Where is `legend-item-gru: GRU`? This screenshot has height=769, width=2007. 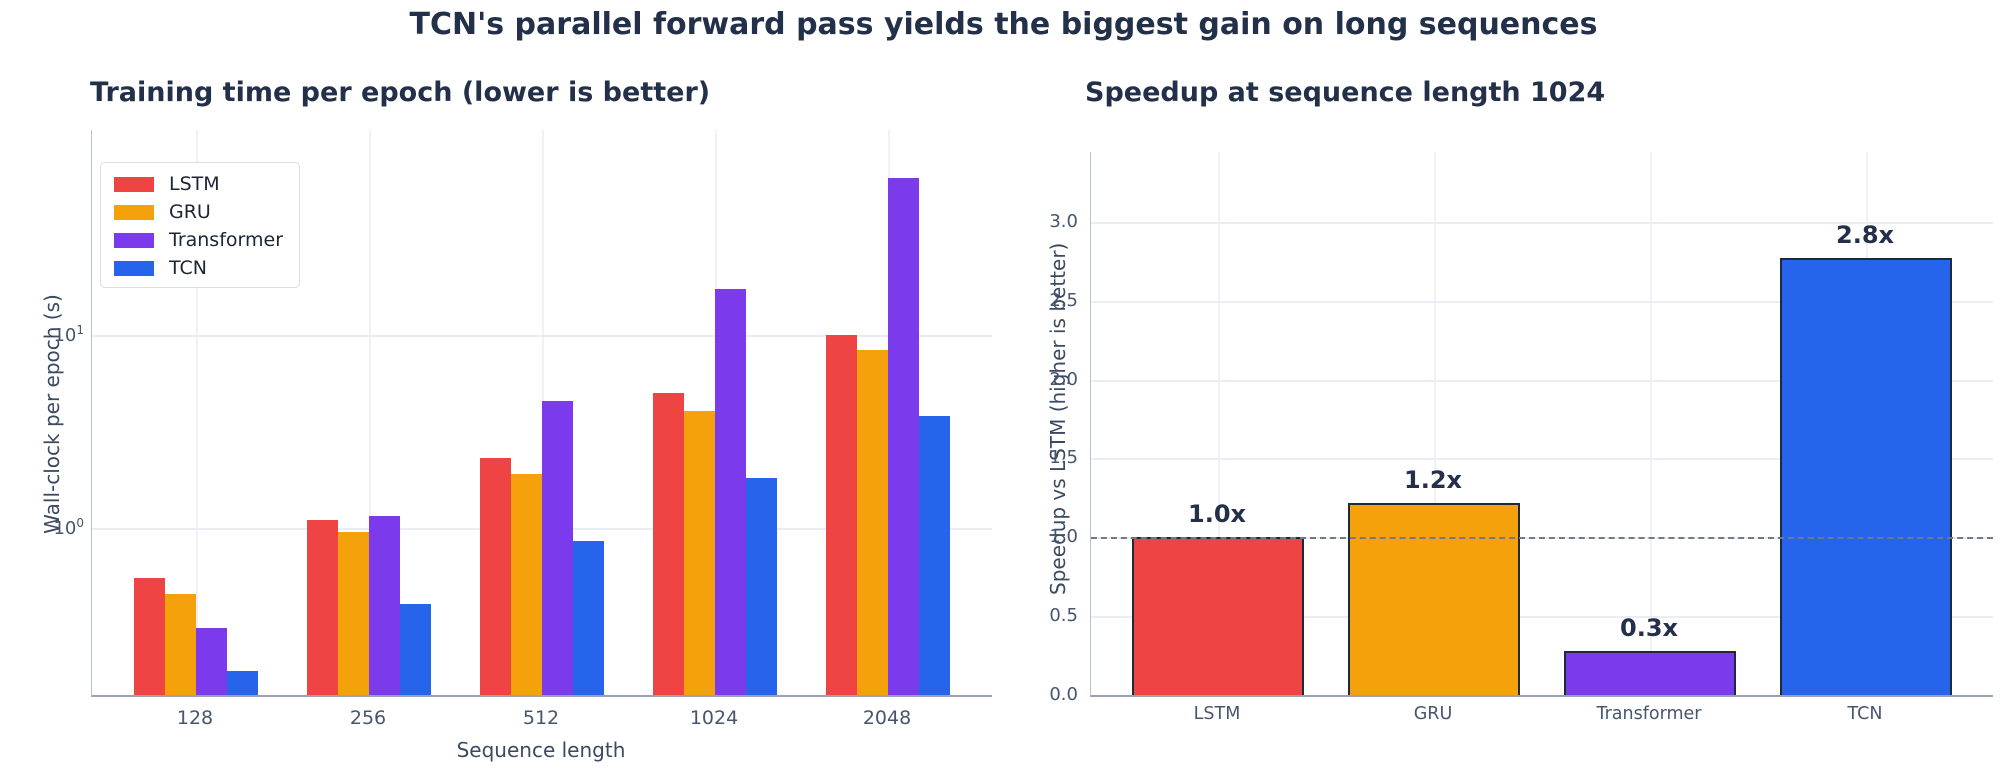
legend-item-gru: GRU is located at coordinates (200, 212).